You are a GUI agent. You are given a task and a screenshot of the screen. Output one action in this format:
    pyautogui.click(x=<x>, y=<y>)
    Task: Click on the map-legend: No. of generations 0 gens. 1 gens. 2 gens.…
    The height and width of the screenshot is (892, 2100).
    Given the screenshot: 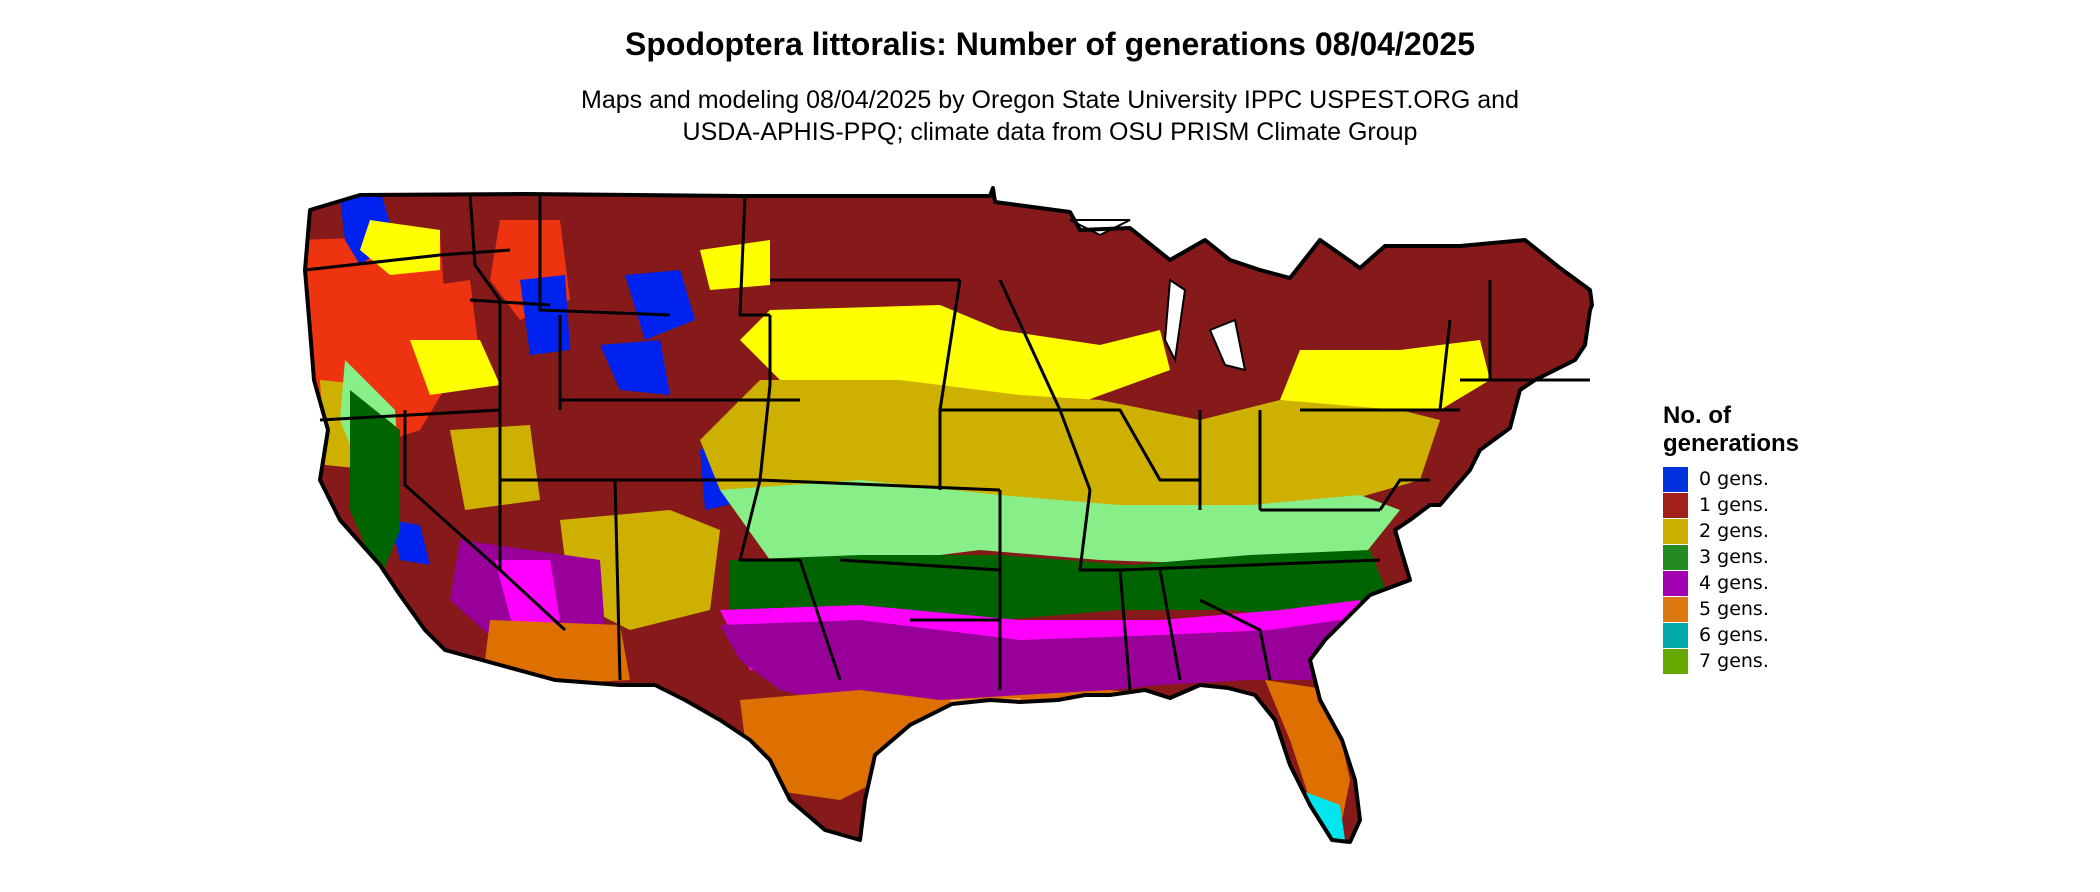 What is the action you would take?
    pyautogui.click(x=1763, y=538)
    